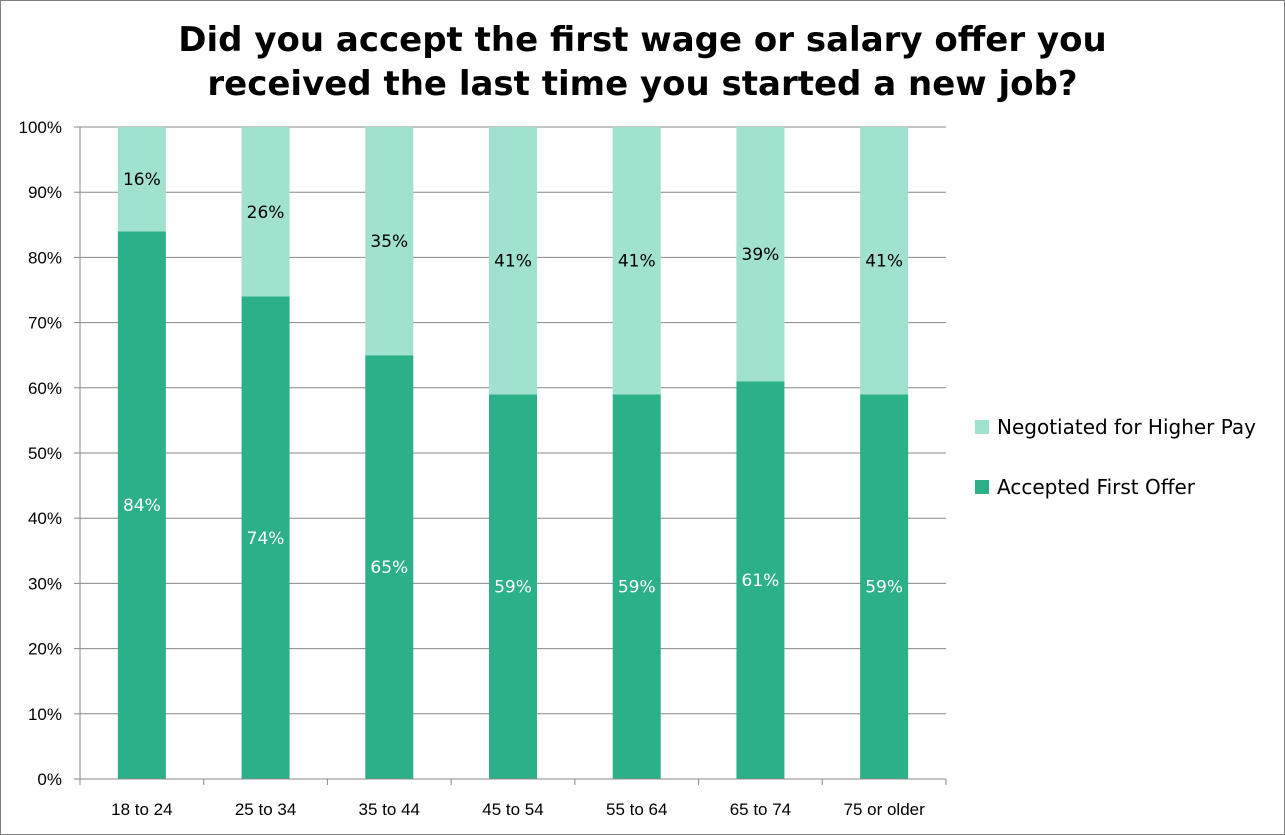 The image size is (1285, 835). I want to click on x-tick-label: 75 or older, so click(885, 809).